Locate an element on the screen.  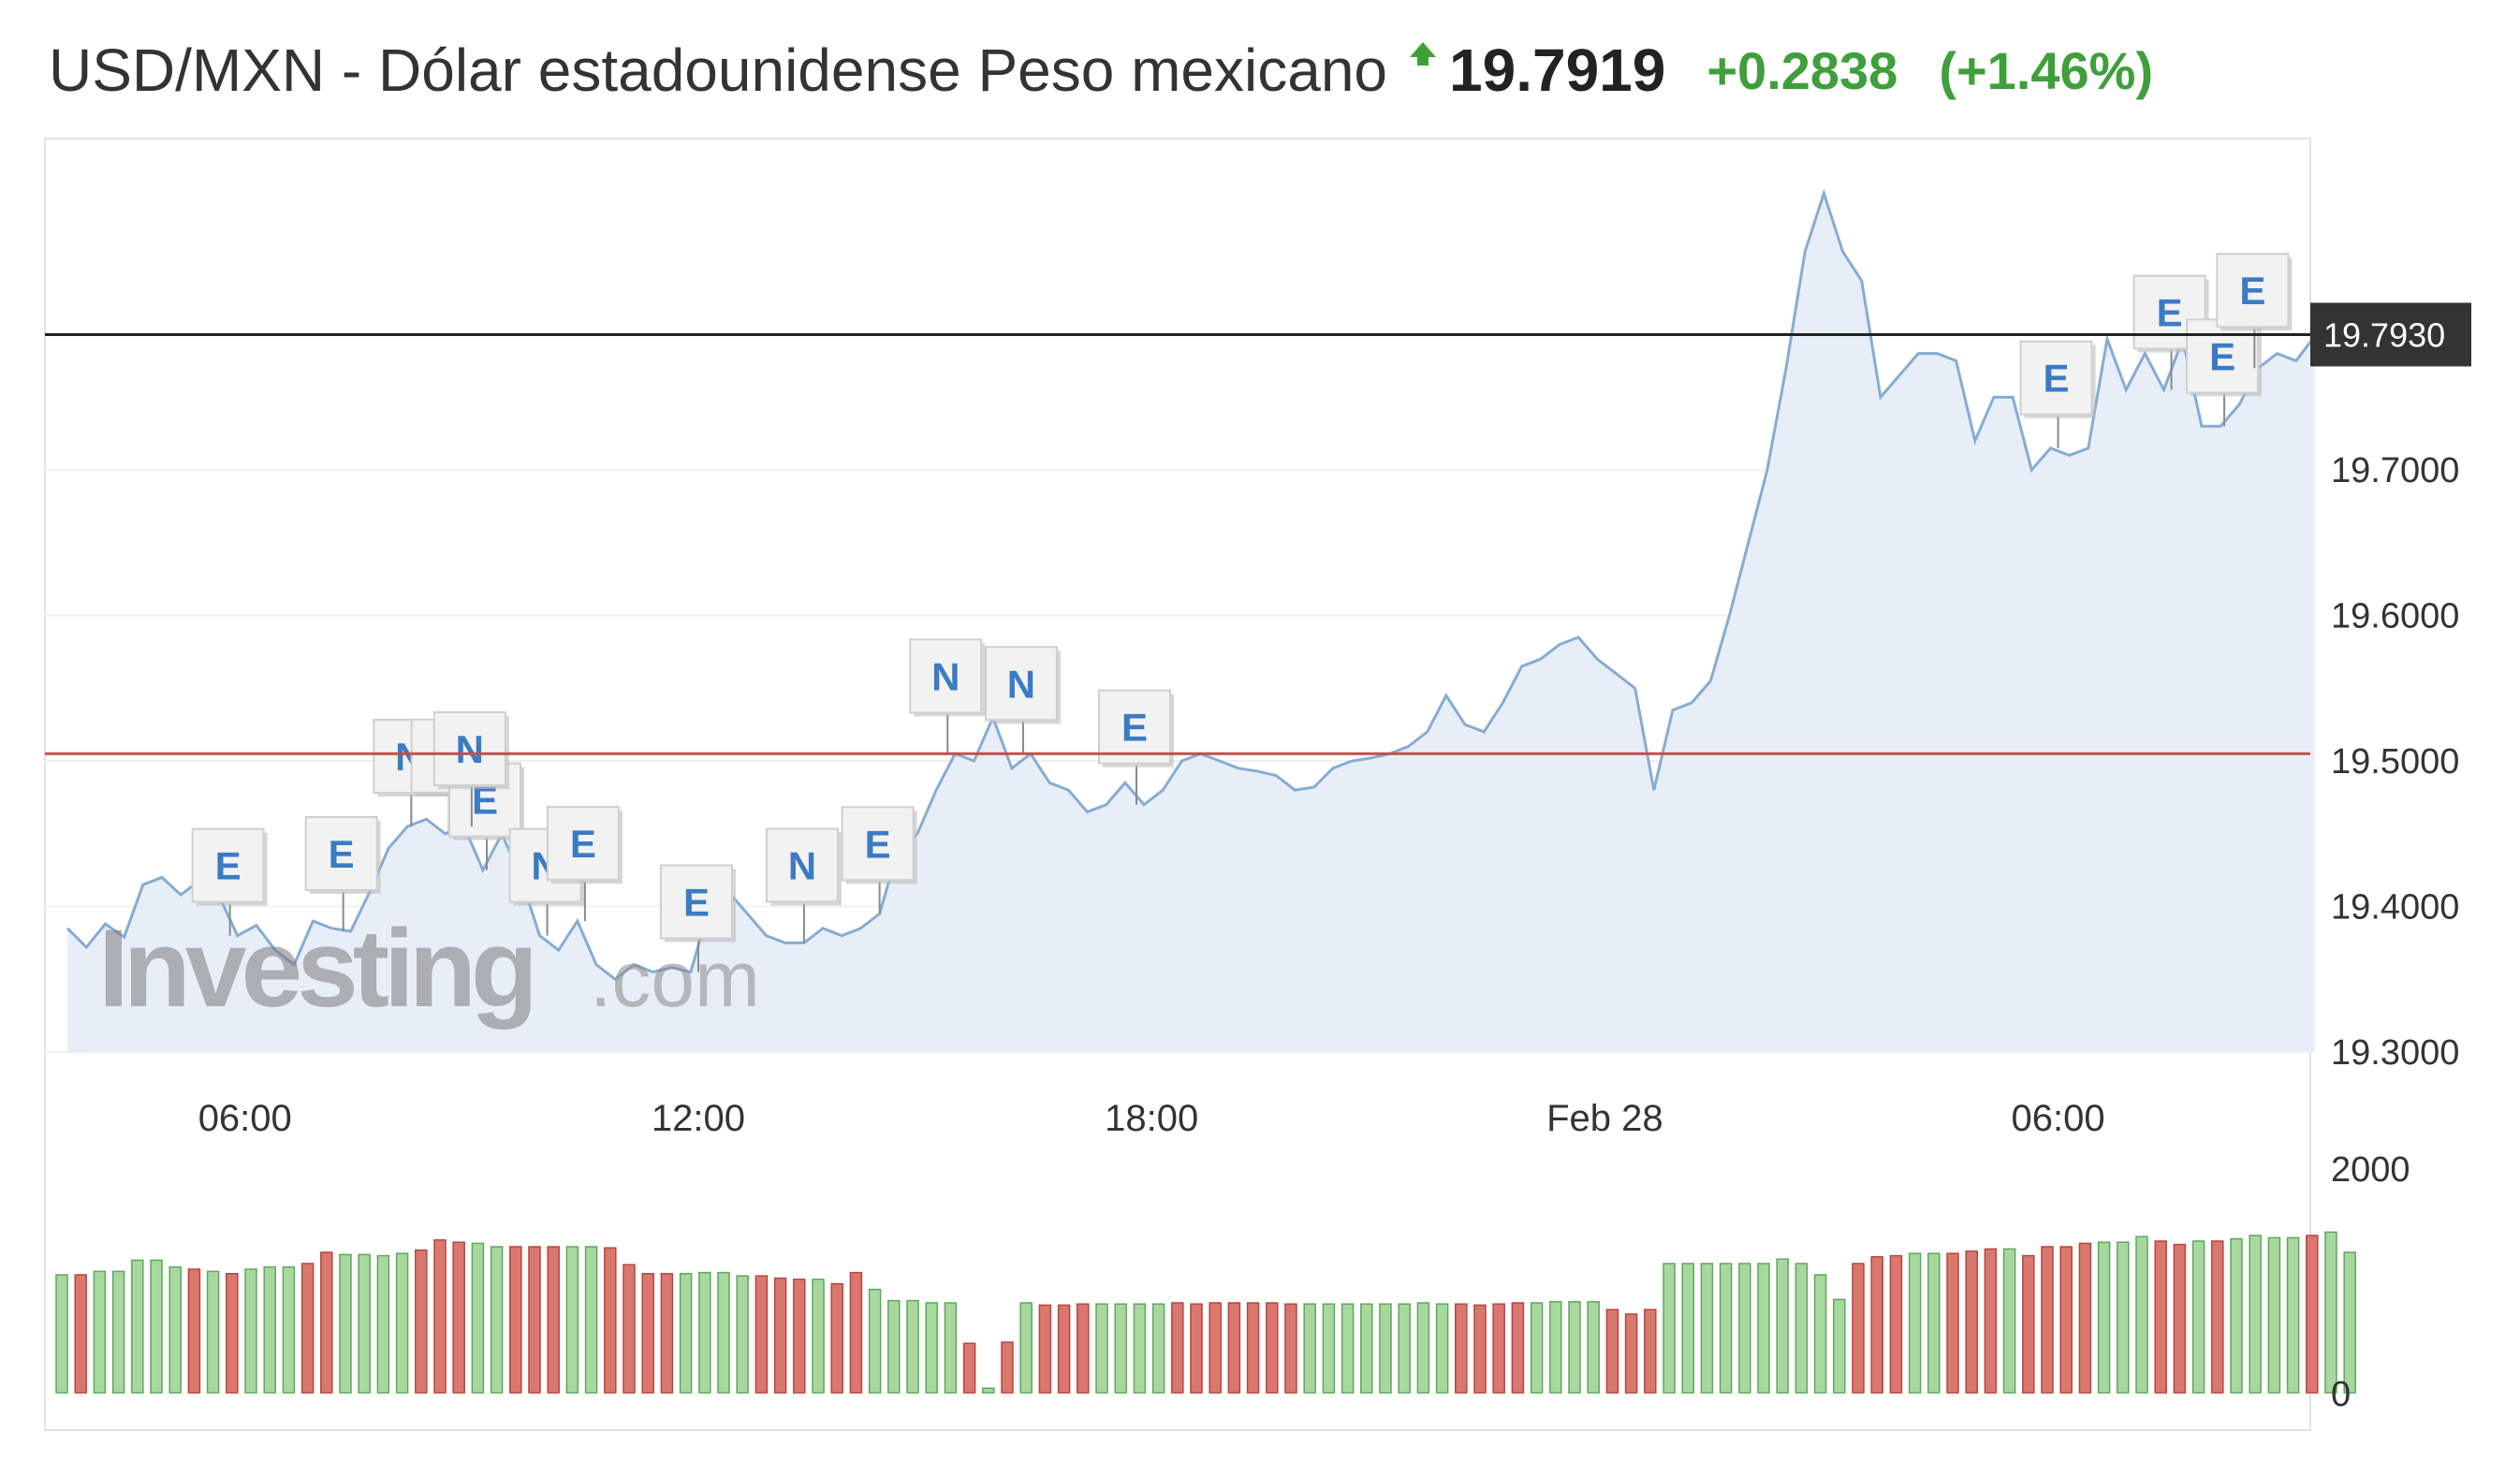
price-change-percent: (+1.46%) is located at coordinates (2046, 70).